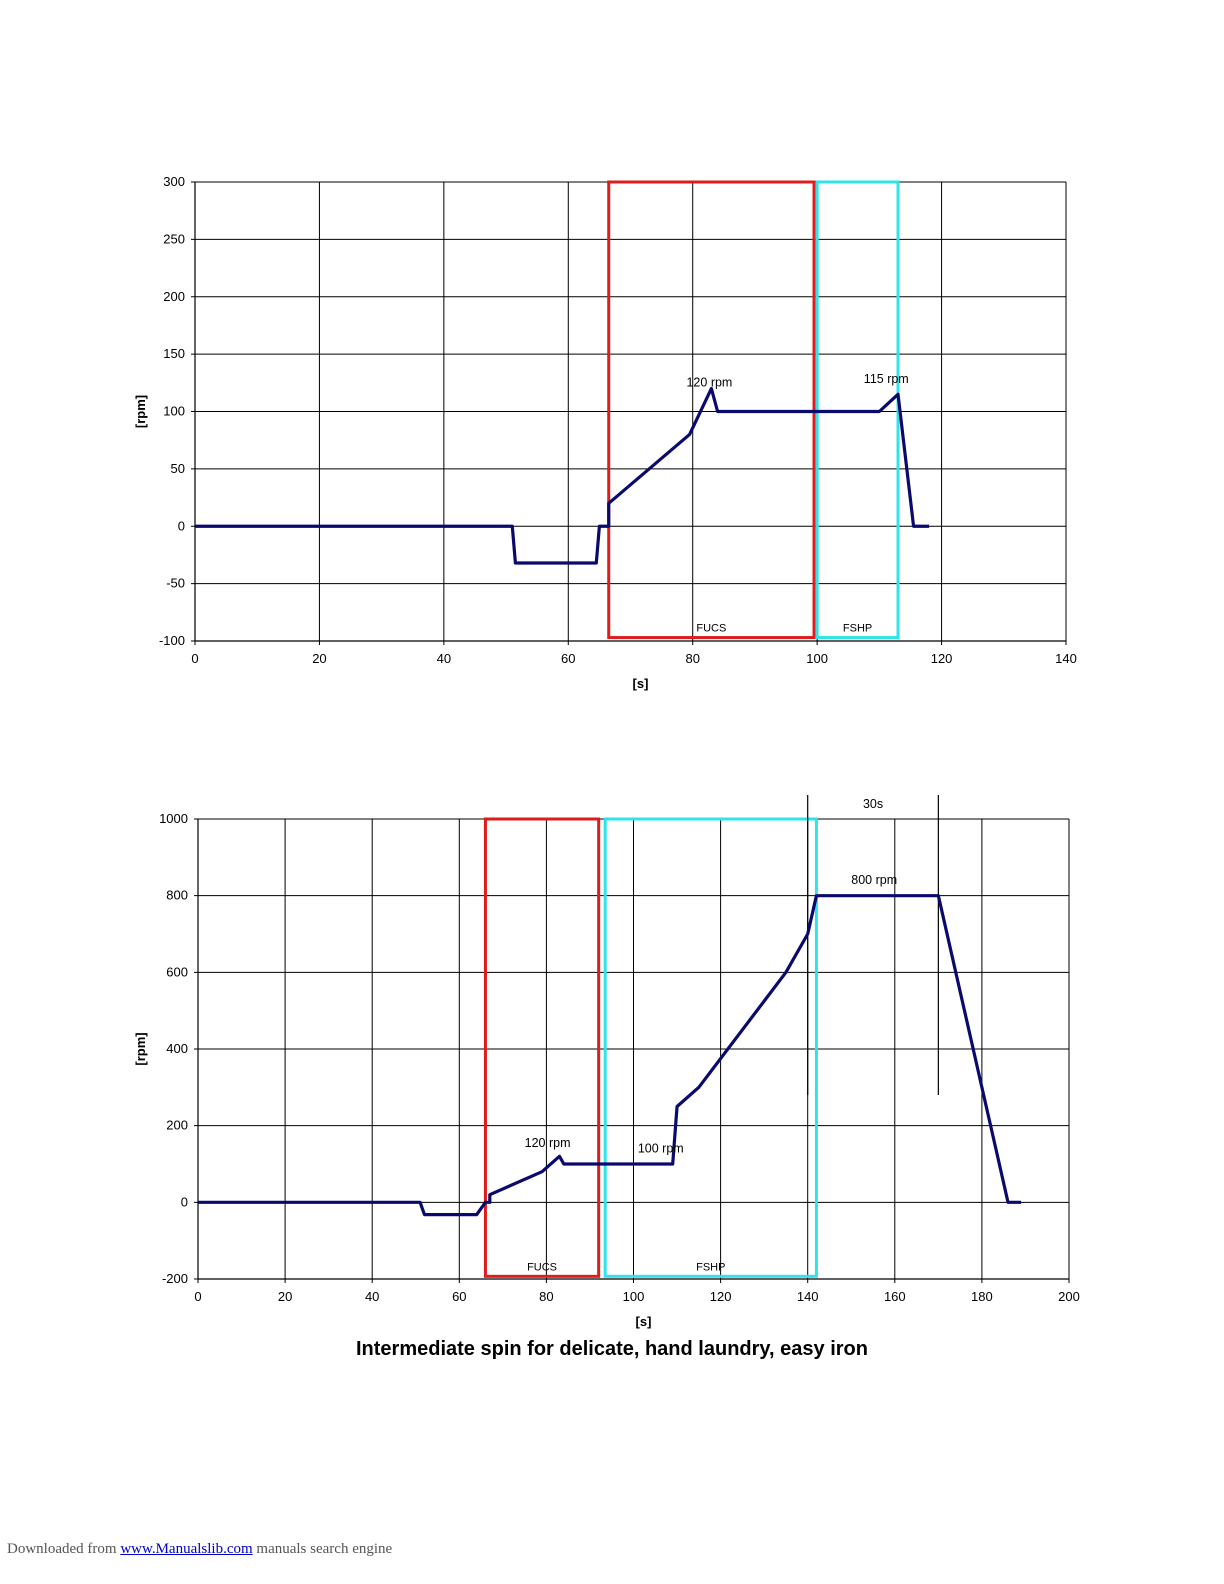 This screenshot has height=1584, width=1224. I want to click on x-tick-label: 200, so click(1069, 1296).